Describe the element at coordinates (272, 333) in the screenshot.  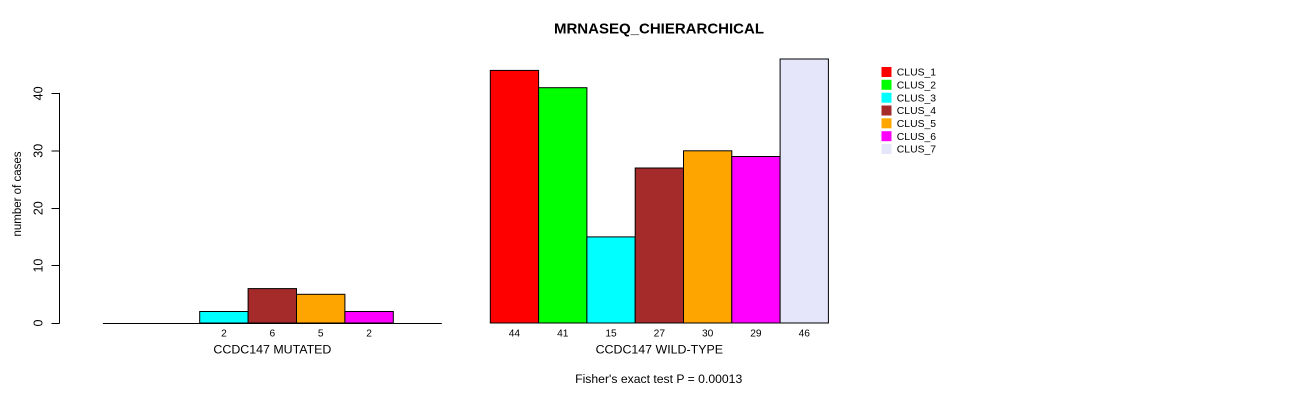
I see `svg-text: 6` at that location.